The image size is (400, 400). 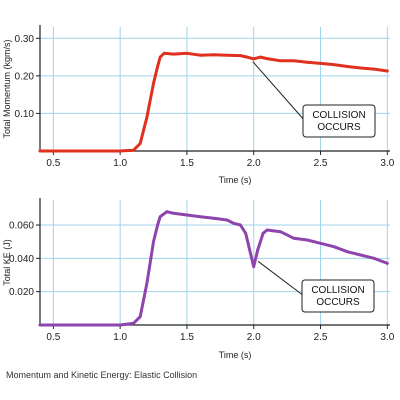 What do you see at coordinates (25, 39) in the screenshot?
I see `y-tick-label: 0.30` at bounding box center [25, 39].